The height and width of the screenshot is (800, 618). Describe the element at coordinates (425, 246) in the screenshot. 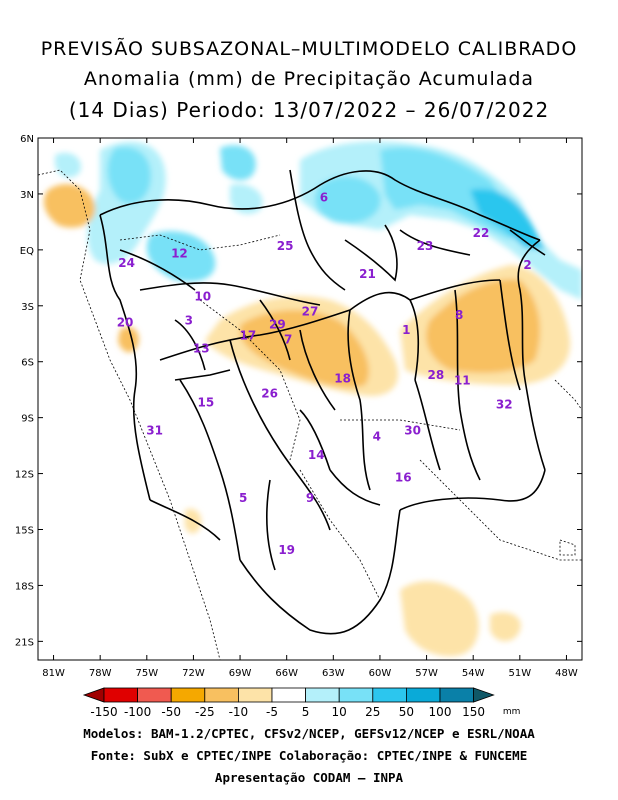

I see `basin-label: 23` at that location.